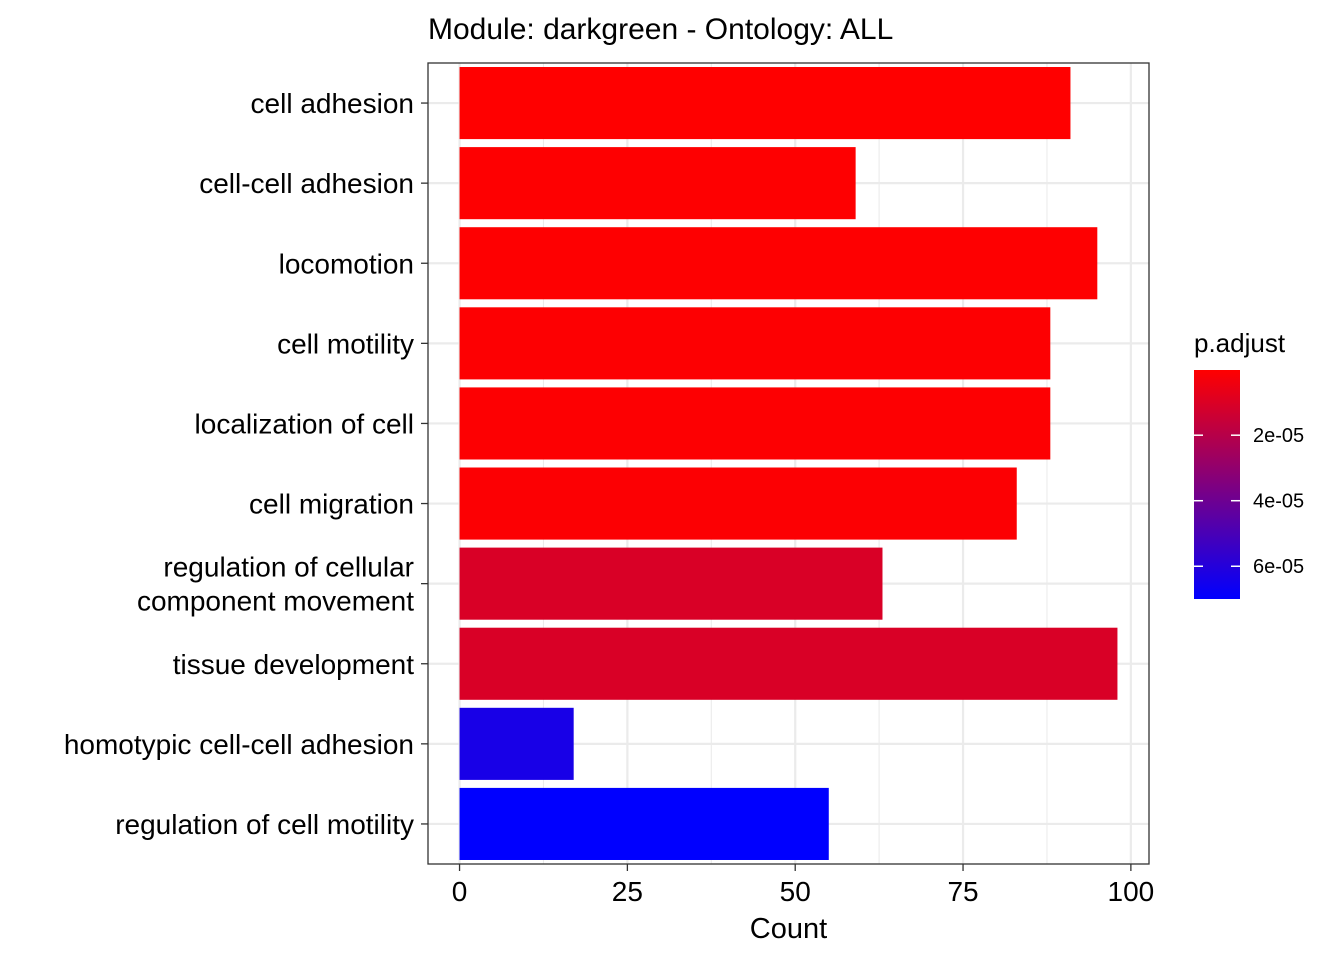 This screenshot has height=960, width=1344. Describe the element at coordinates (293, 664) in the screenshot. I see `y-tick-label: tissue development` at that location.